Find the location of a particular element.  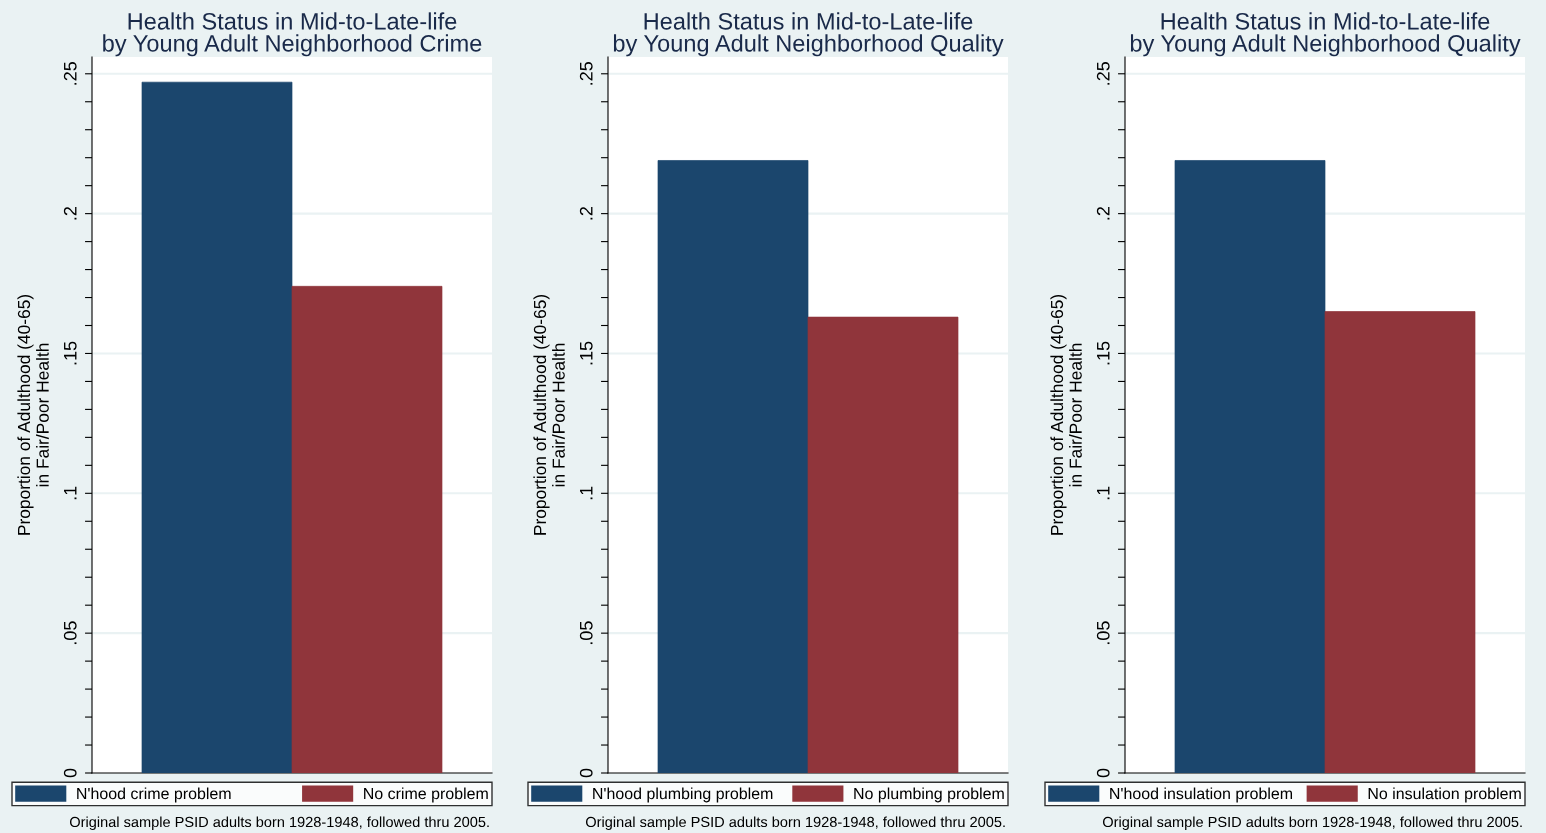

legend-label: No crime problem is located at coordinates (426, 795).